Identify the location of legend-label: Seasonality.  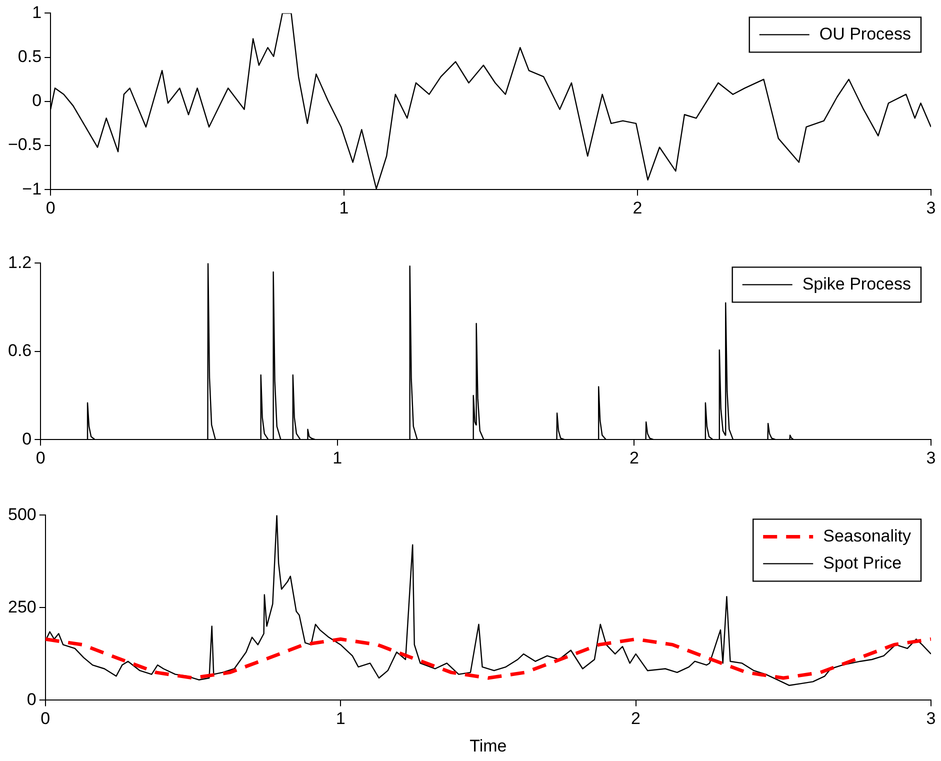
(867, 536).